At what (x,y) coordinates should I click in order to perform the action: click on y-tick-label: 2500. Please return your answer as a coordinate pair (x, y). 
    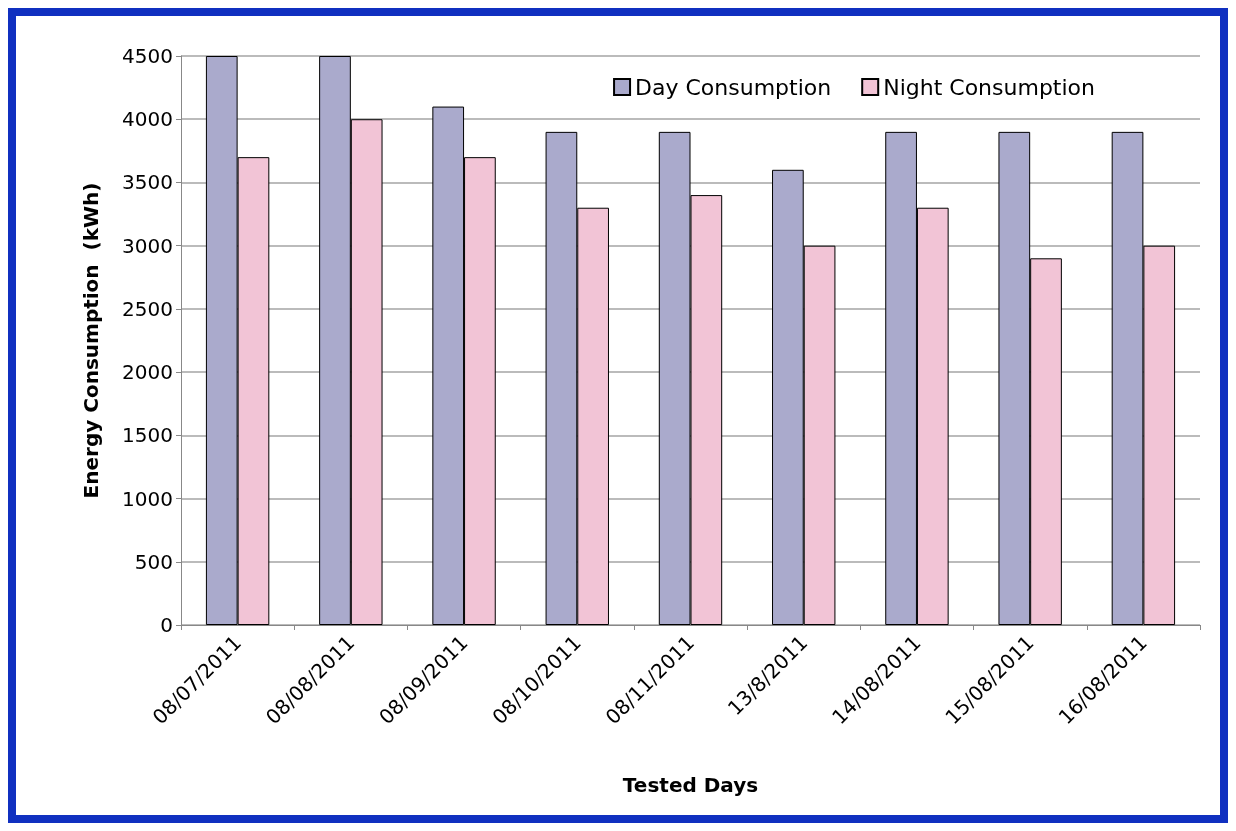
    Looking at the image, I should click on (147, 308).